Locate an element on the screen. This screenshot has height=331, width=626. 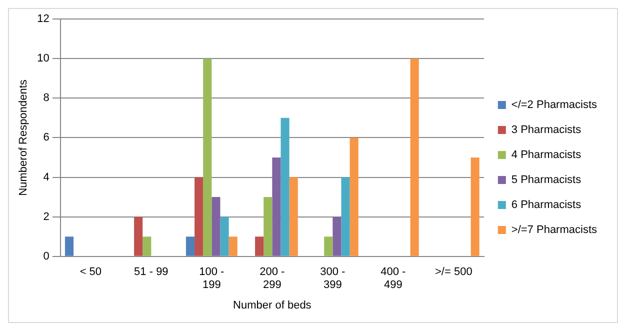
x-tick-label: 400 - 499 is located at coordinates (393, 279).